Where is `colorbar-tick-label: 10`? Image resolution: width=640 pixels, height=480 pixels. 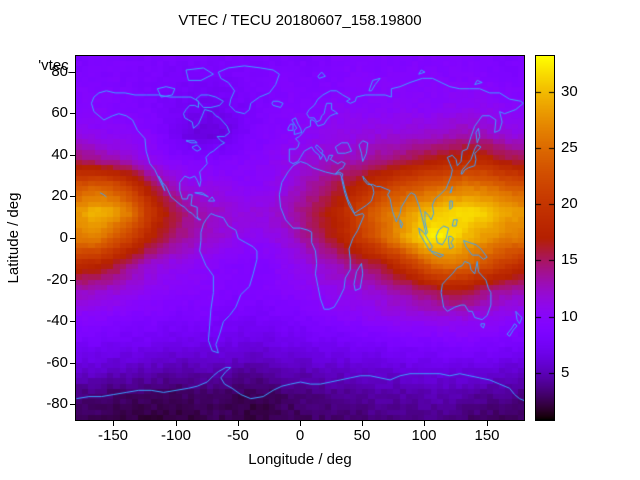 colorbar-tick-label: 10 is located at coordinates (569, 316).